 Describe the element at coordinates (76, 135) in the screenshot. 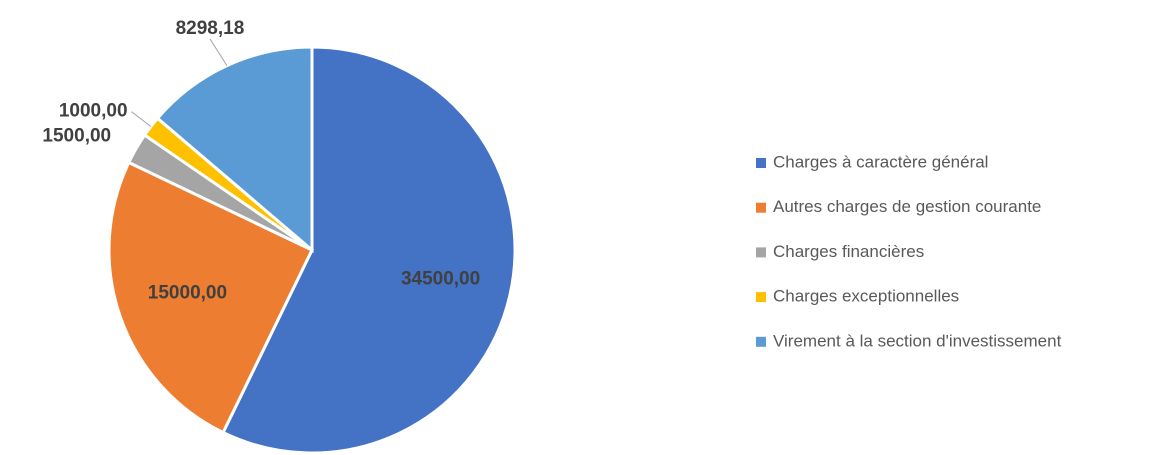

I see `value-label: 1500,00` at that location.